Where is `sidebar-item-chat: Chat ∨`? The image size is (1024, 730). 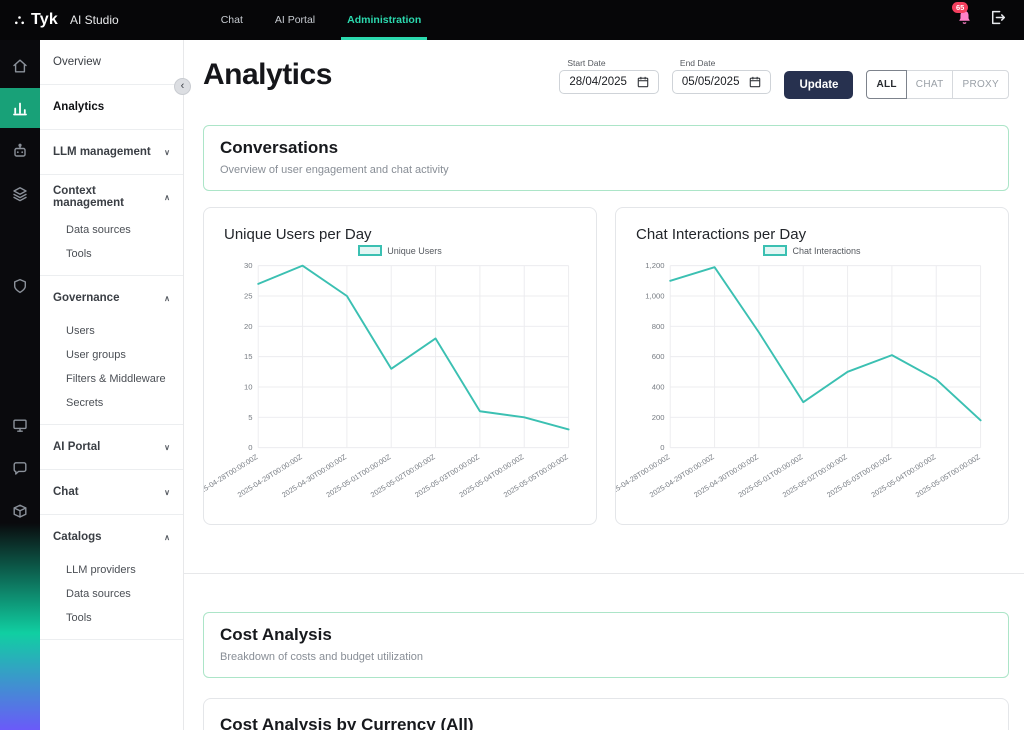 sidebar-item-chat: Chat ∨ is located at coordinates (111, 492).